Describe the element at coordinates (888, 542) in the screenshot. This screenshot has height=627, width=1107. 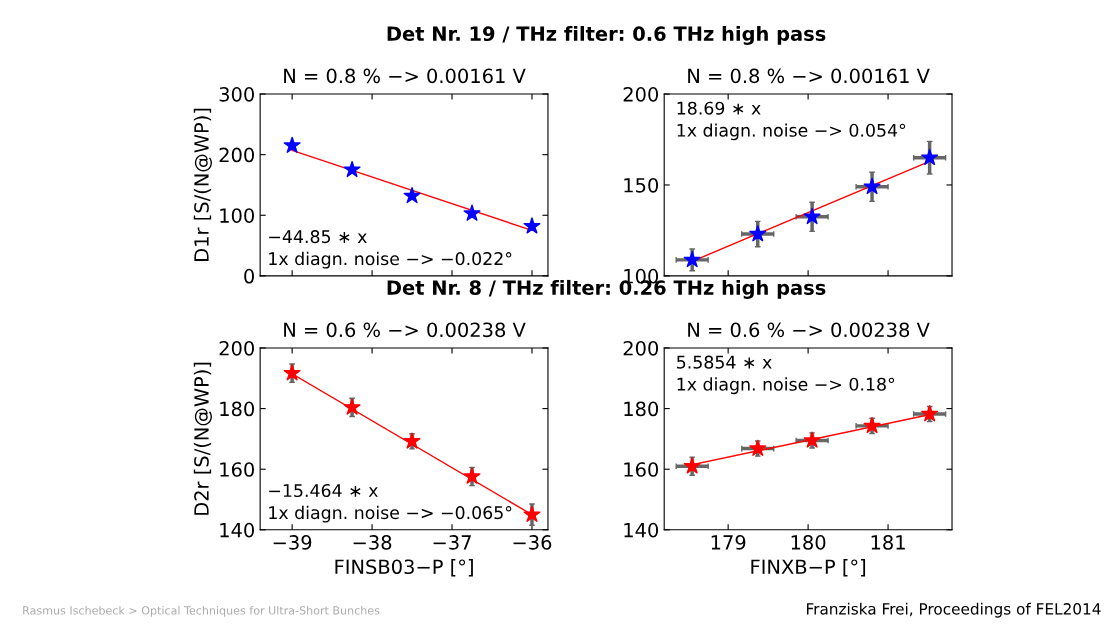
I see `x-tick-label: 181` at that location.